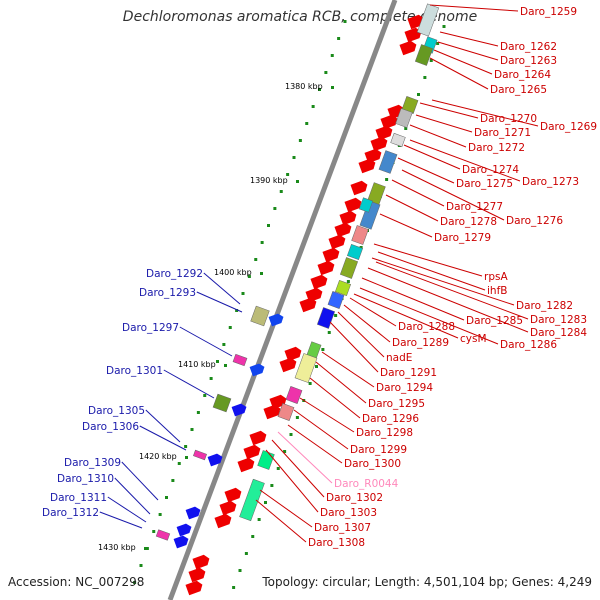 The height and width of the screenshot is (600, 600). What do you see at coordinates (558, 333) in the screenshot?
I see `gene-label: Daro_1284` at bounding box center [558, 333].